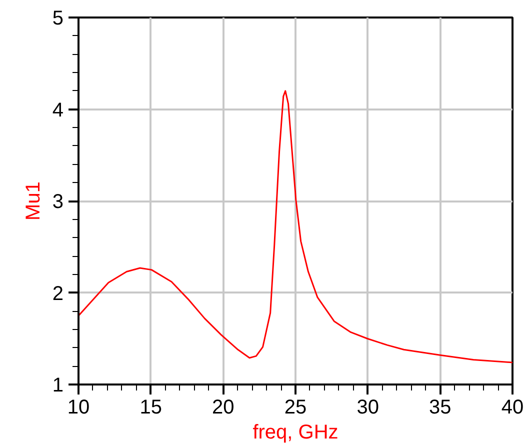  Describe the element at coordinates (58, 385) in the screenshot. I see `y-tick-label: 1` at that location.